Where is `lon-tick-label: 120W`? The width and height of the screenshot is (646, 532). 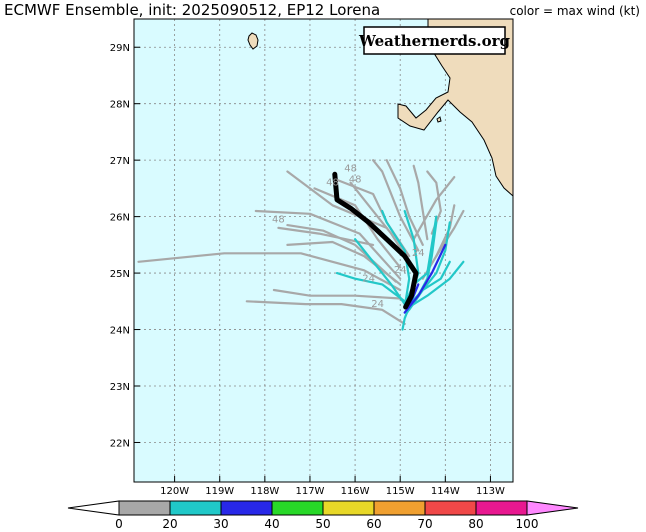
lon-tick-label: 120W is located at coordinates (174, 491).